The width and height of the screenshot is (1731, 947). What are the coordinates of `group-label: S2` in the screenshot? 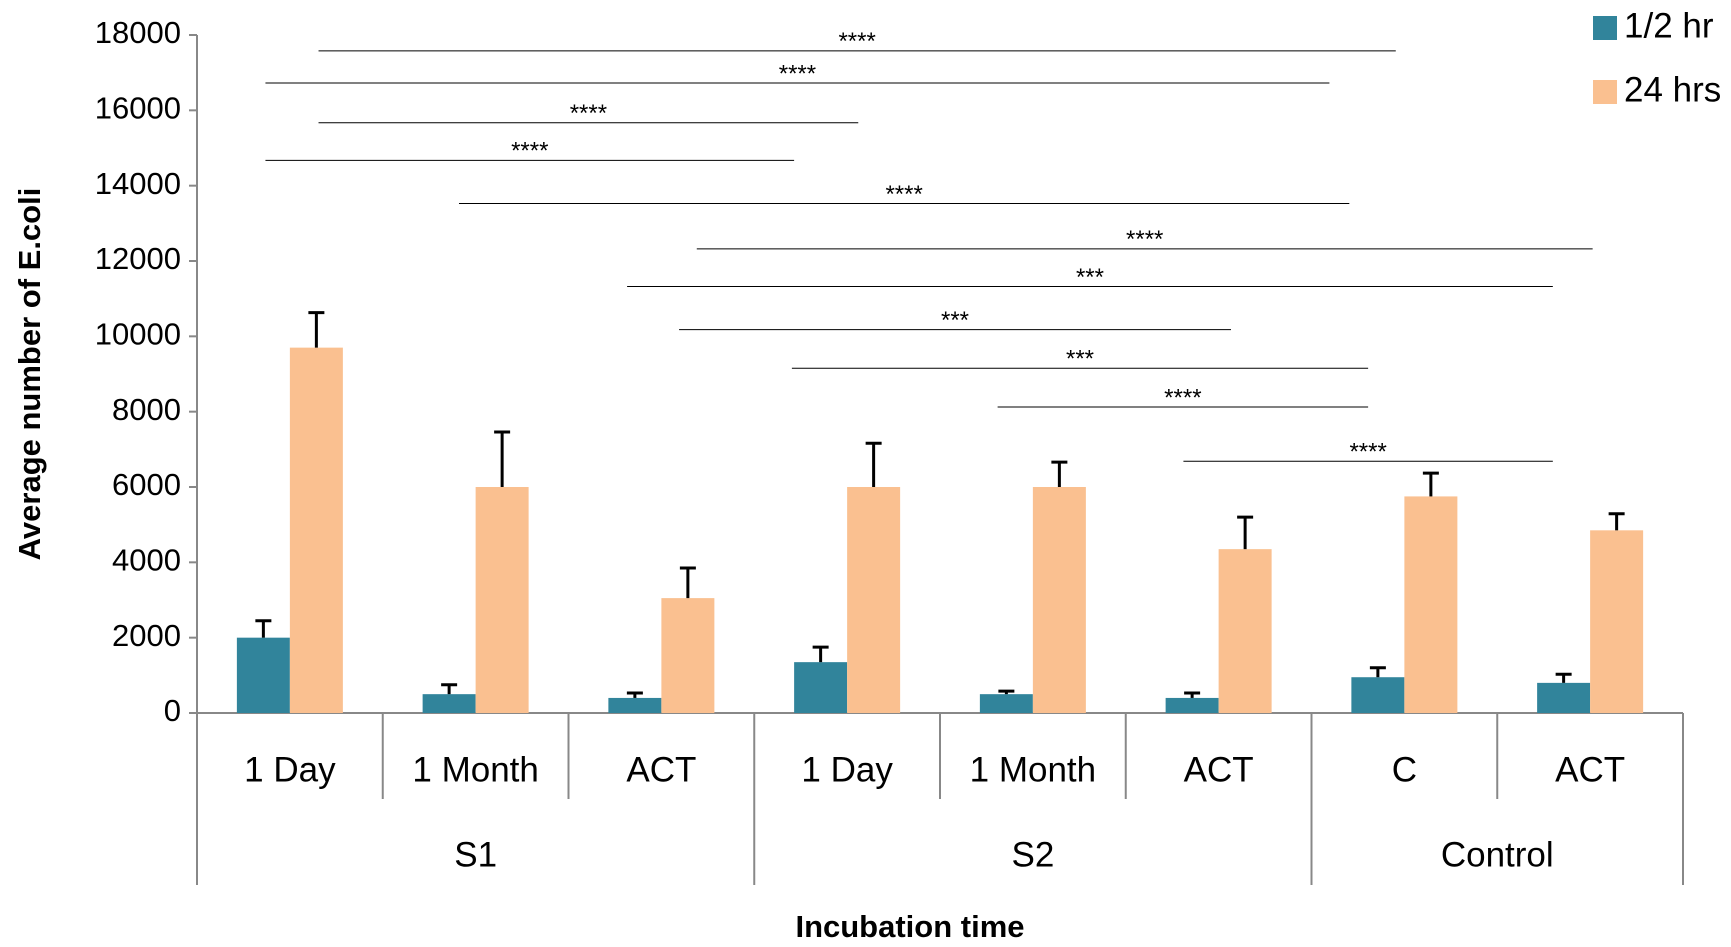 It's located at (1032, 854).